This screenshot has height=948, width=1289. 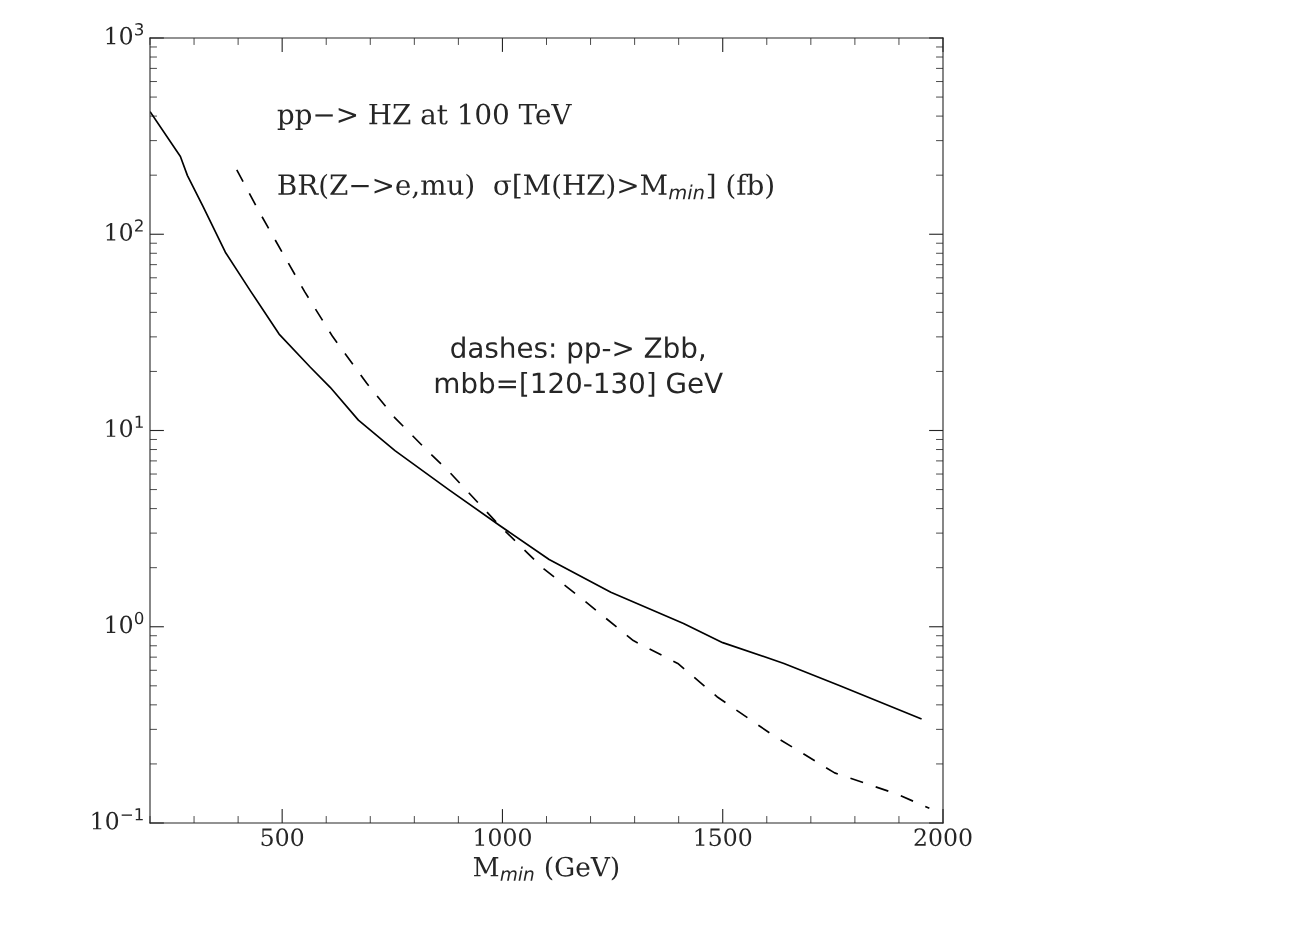 What do you see at coordinates (579, 366) in the screenshot?
I see `annotation: dashes: pp-> Zbb, mbb=[120-130] GeV` at bounding box center [579, 366].